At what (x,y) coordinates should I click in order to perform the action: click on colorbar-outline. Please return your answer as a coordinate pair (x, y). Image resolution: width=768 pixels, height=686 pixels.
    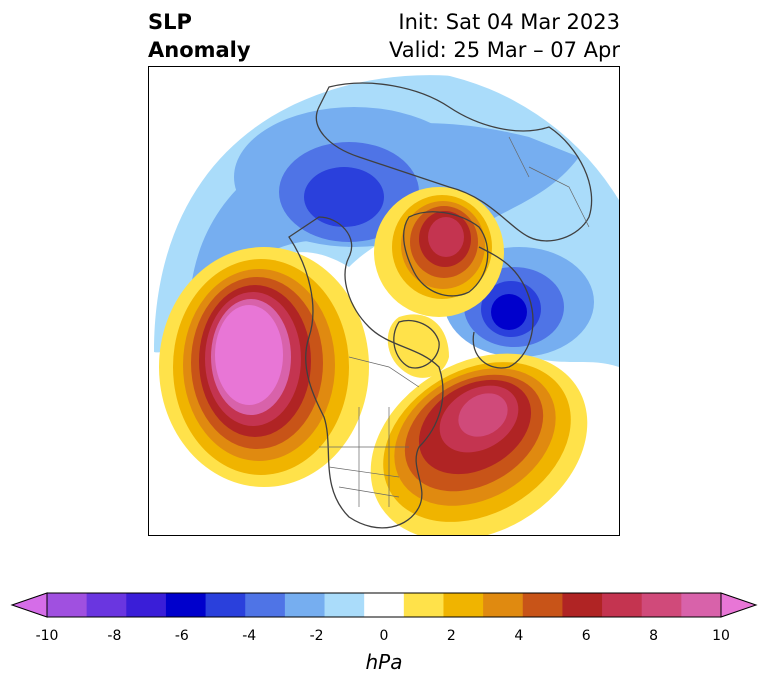
    Looking at the image, I should click on (384, 605).